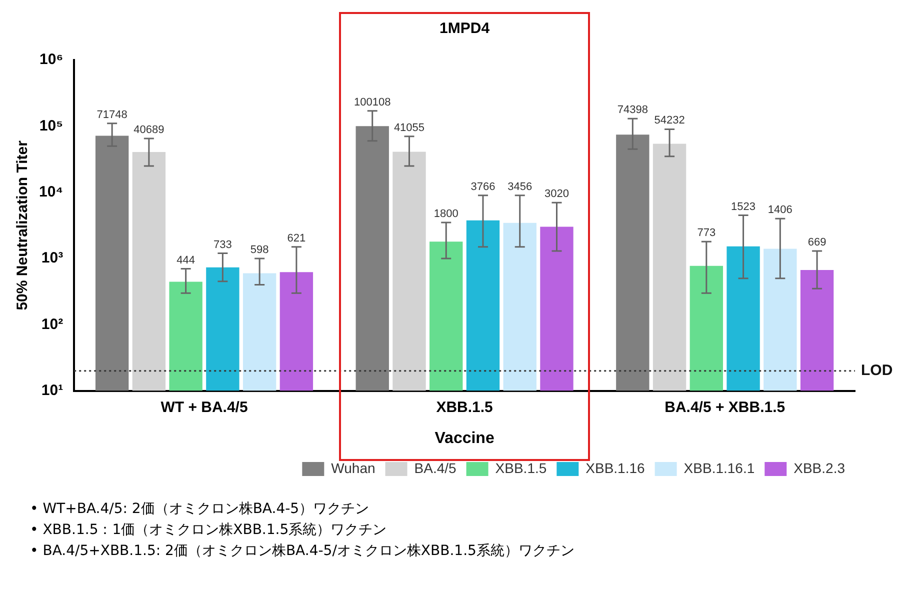 The height and width of the screenshot is (611, 910). Describe the element at coordinates (706, 233) in the screenshot. I see `data-label: 773` at that location.